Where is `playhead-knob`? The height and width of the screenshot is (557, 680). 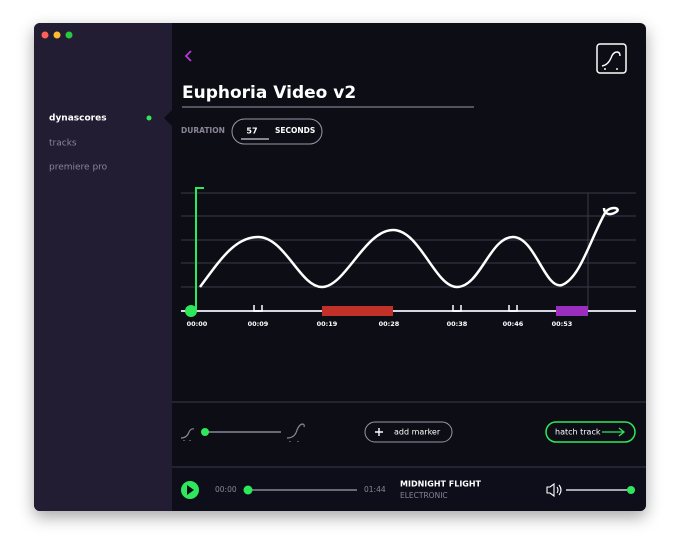
playhead-knob is located at coordinates (191, 311).